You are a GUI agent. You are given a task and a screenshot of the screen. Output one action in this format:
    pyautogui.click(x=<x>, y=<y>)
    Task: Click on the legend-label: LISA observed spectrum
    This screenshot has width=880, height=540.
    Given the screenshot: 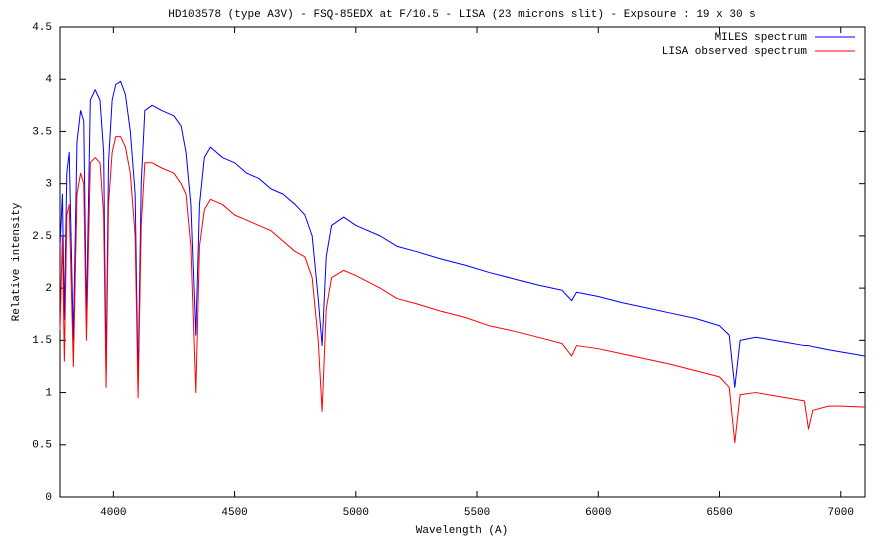 What is the action you would take?
    pyautogui.click(x=735, y=52)
    